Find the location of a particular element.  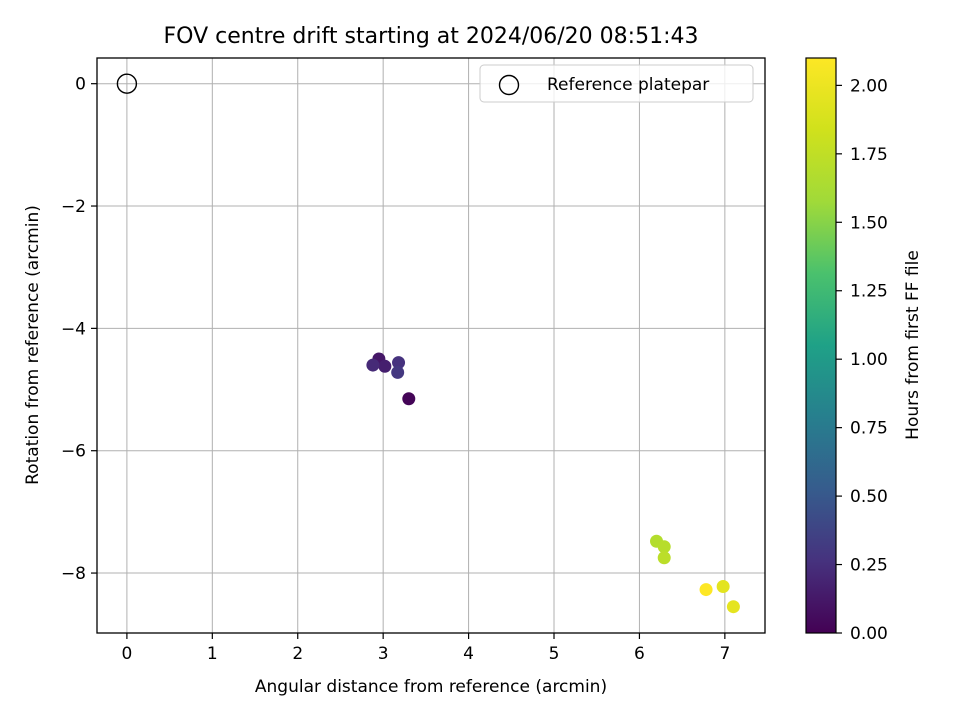

colorbar-ticks: 0.00 0.25 0.50 0.75 1.00 1.25 1.50 1.75 2.00 is located at coordinates (862, 360).